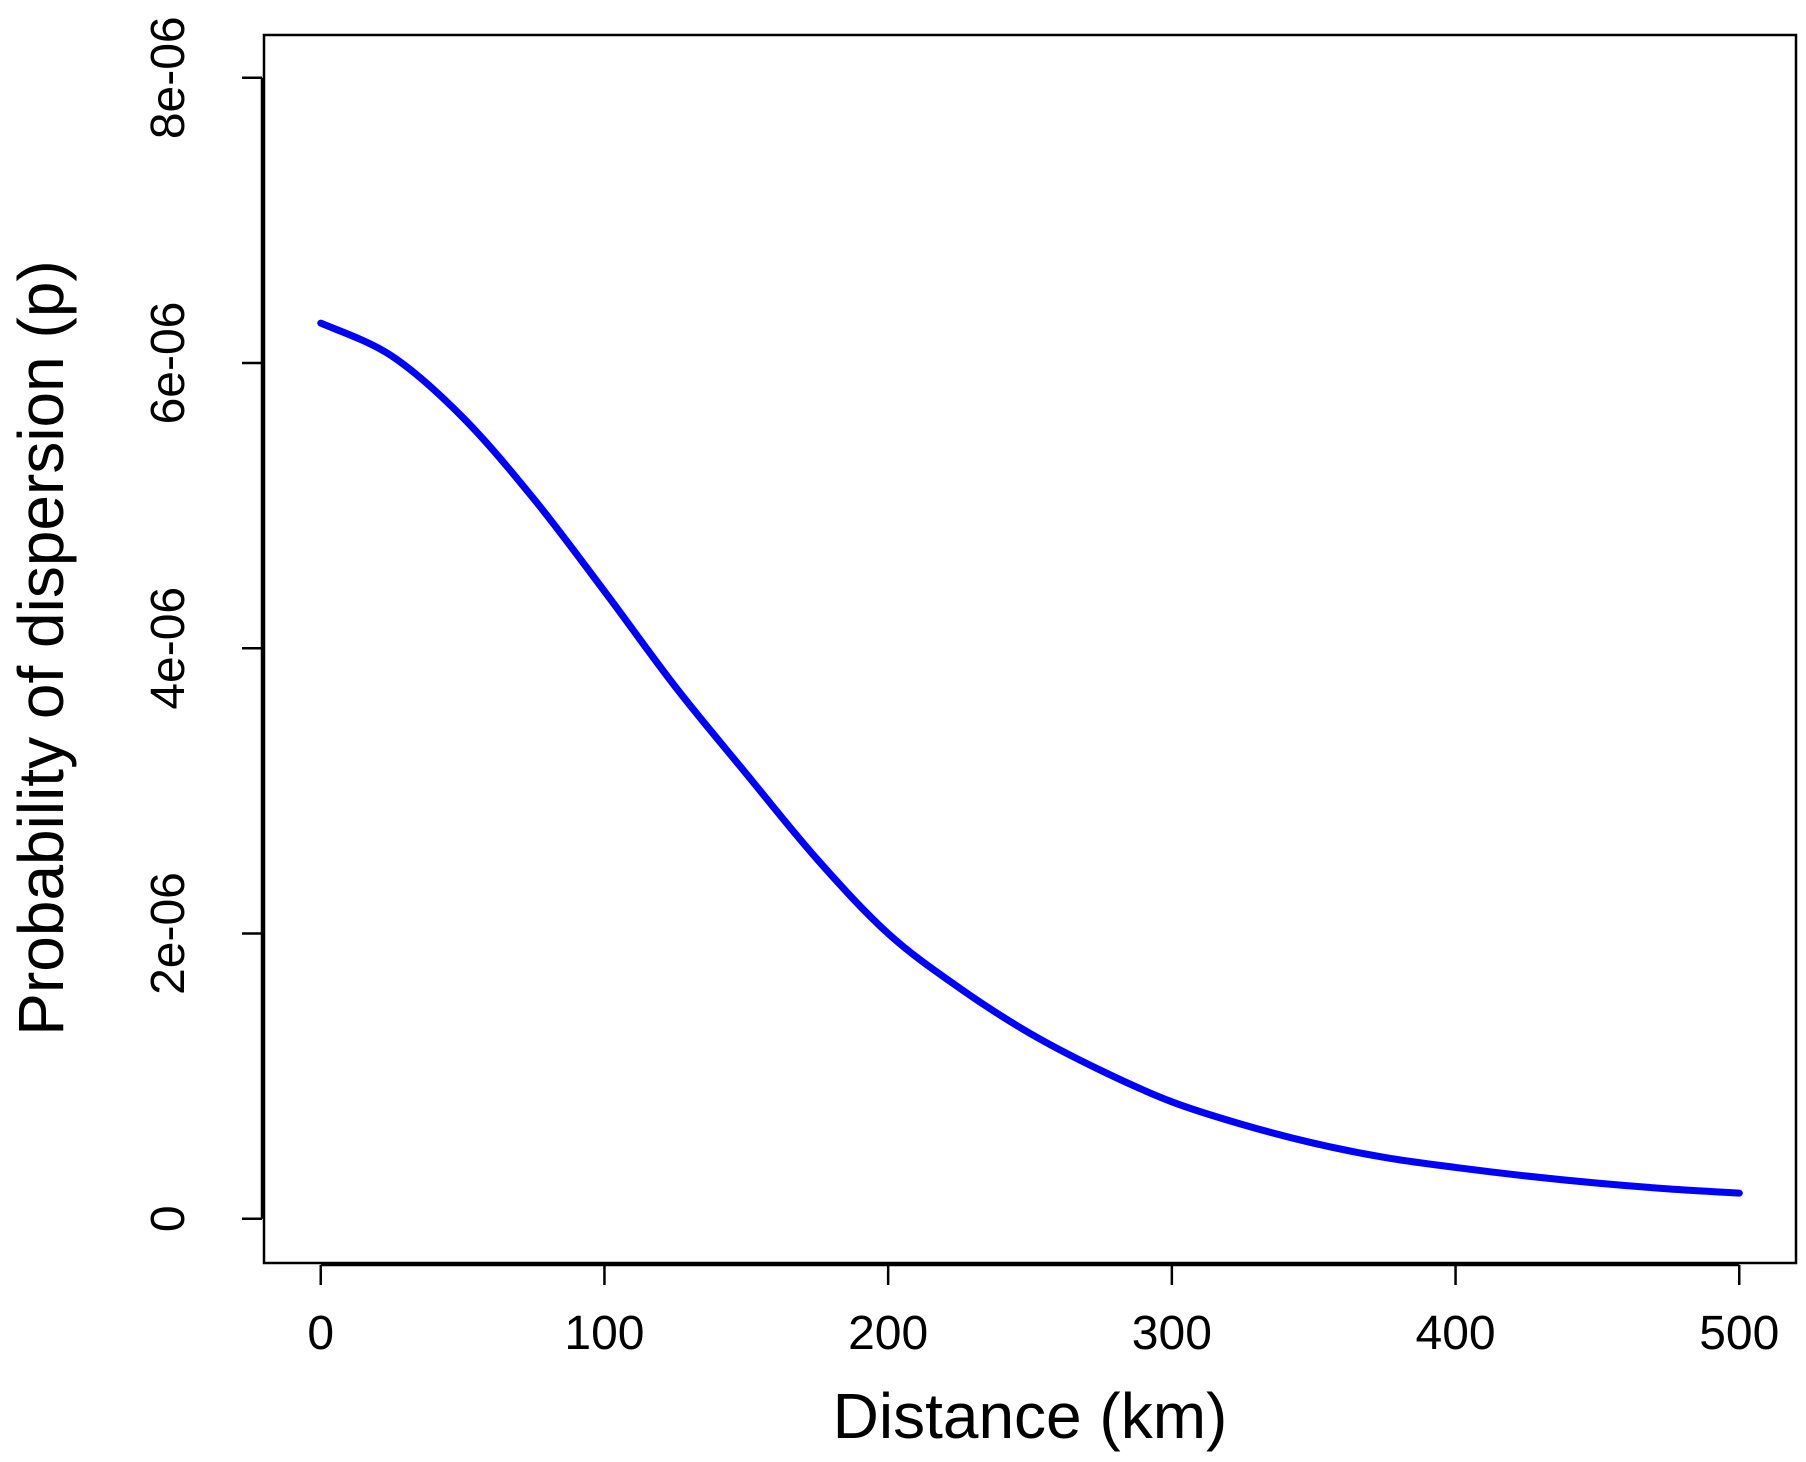 The height and width of the screenshot is (1462, 1806). Describe the element at coordinates (168, 77) in the screenshot. I see `y-tick-label: 8e-06` at that location.